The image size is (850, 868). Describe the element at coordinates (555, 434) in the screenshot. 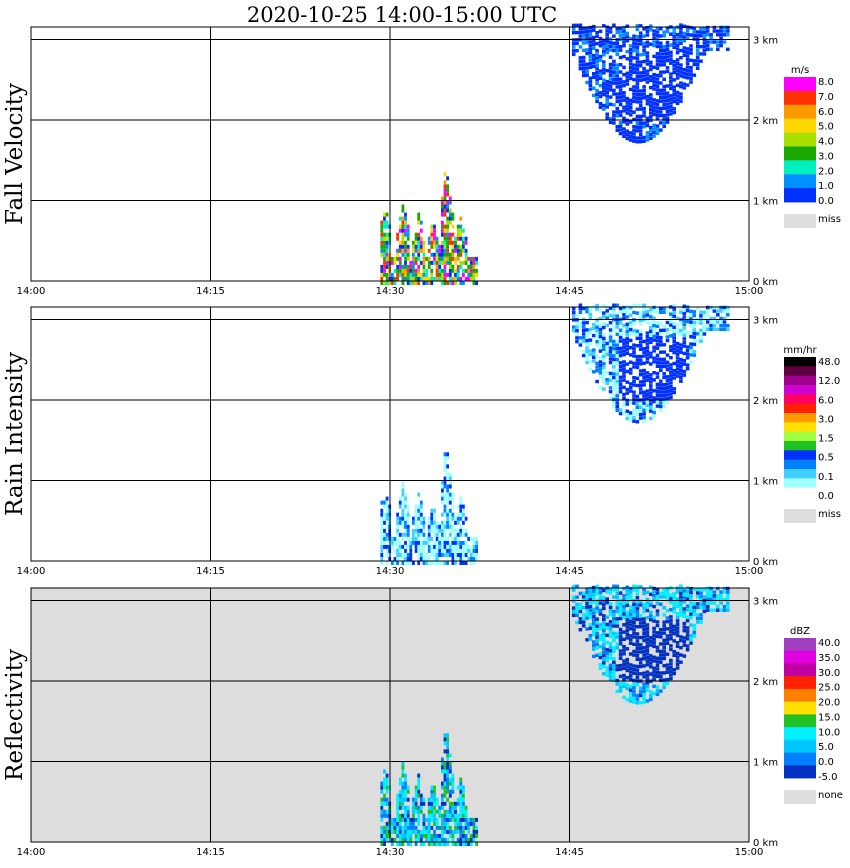

I see `echo-cells` at that location.